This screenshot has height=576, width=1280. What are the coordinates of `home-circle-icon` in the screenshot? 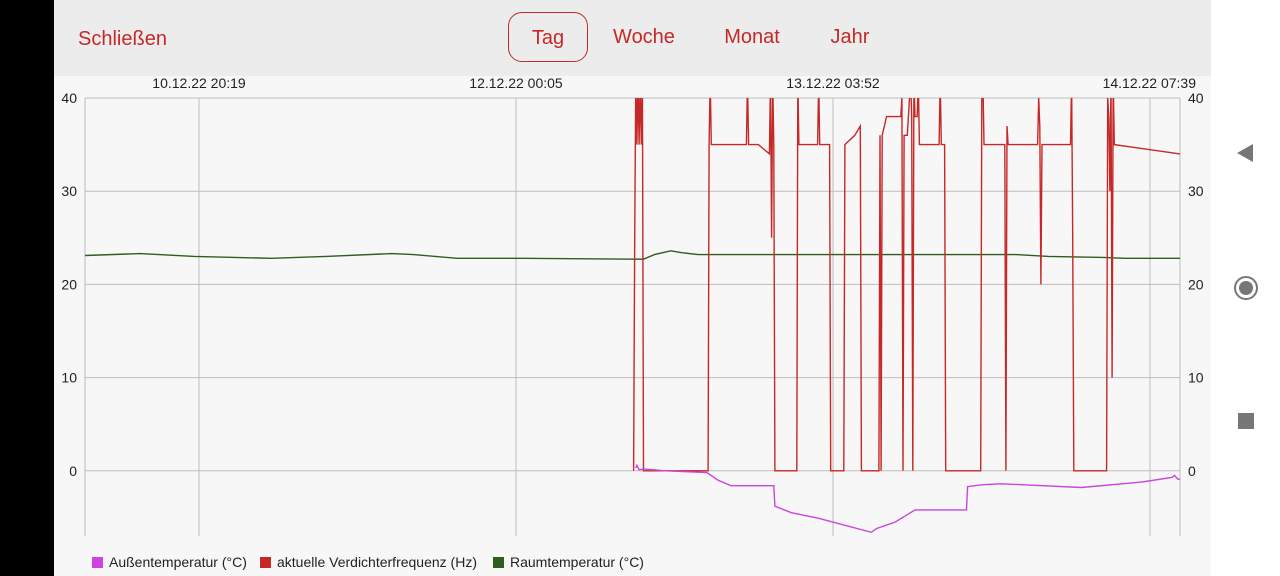 It's located at (1246, 288).